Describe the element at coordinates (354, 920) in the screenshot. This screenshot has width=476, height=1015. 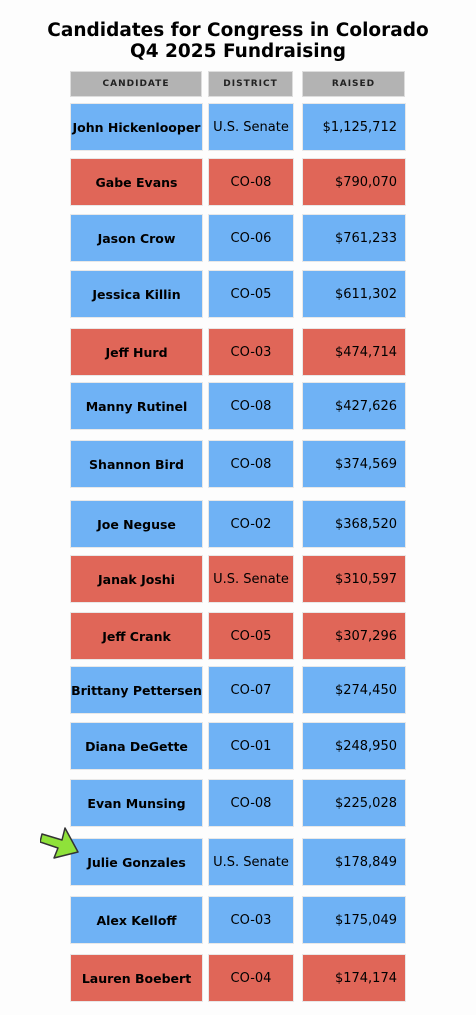
I see `raised-cell: $175,049` at that location.